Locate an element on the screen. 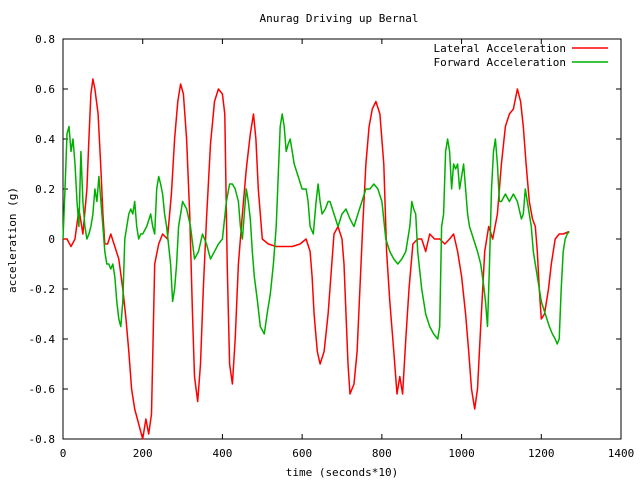  y-tick-label: 0.4 is located at coordinates (45, 139).